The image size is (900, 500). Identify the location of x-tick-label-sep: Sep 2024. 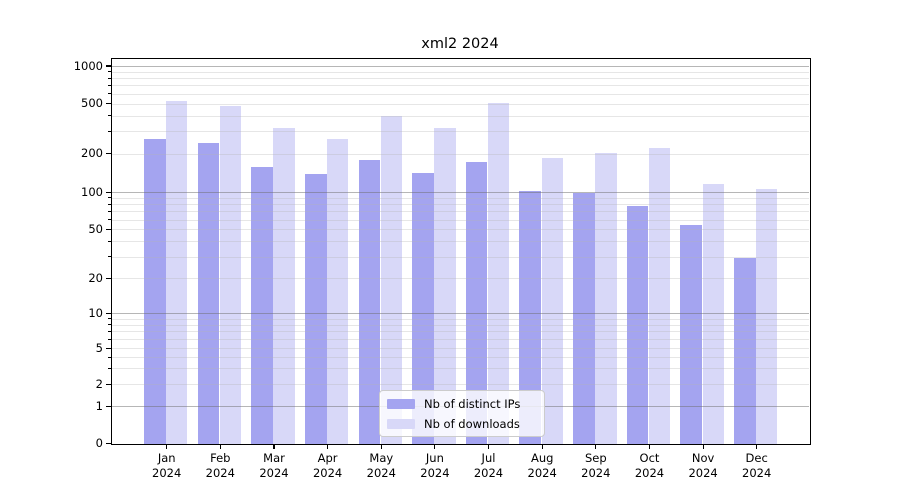
(596, 465).